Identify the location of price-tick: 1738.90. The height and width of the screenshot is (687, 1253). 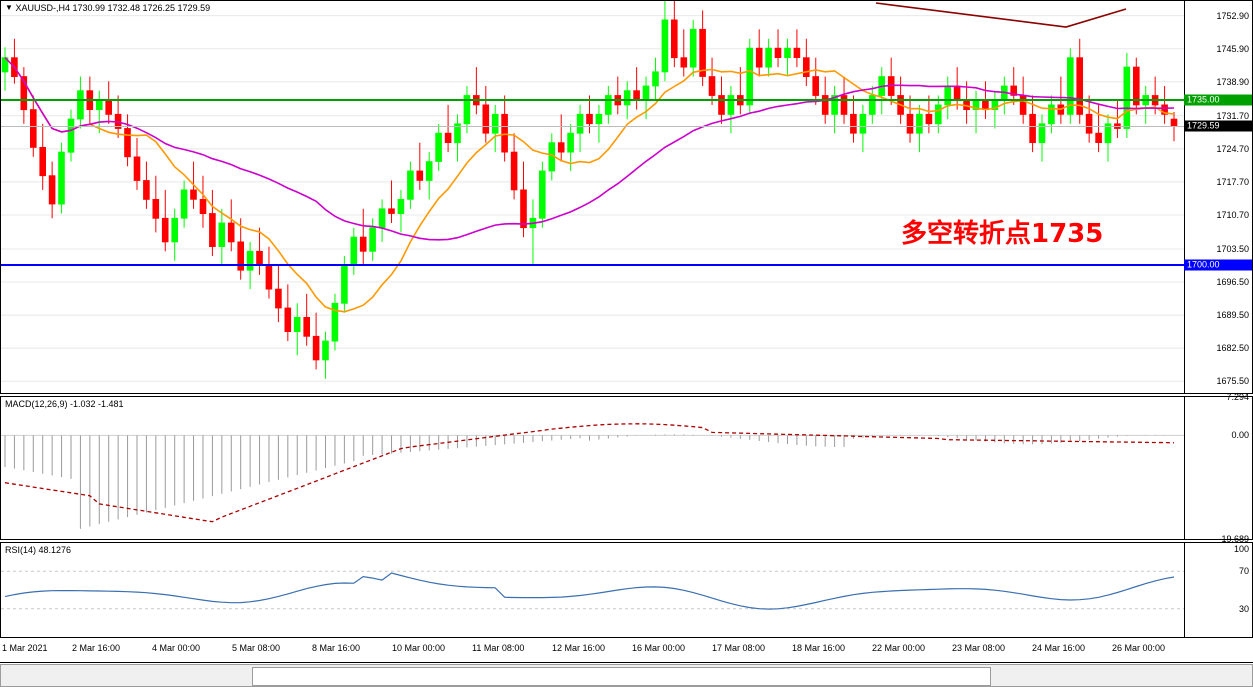
(1232, 81).